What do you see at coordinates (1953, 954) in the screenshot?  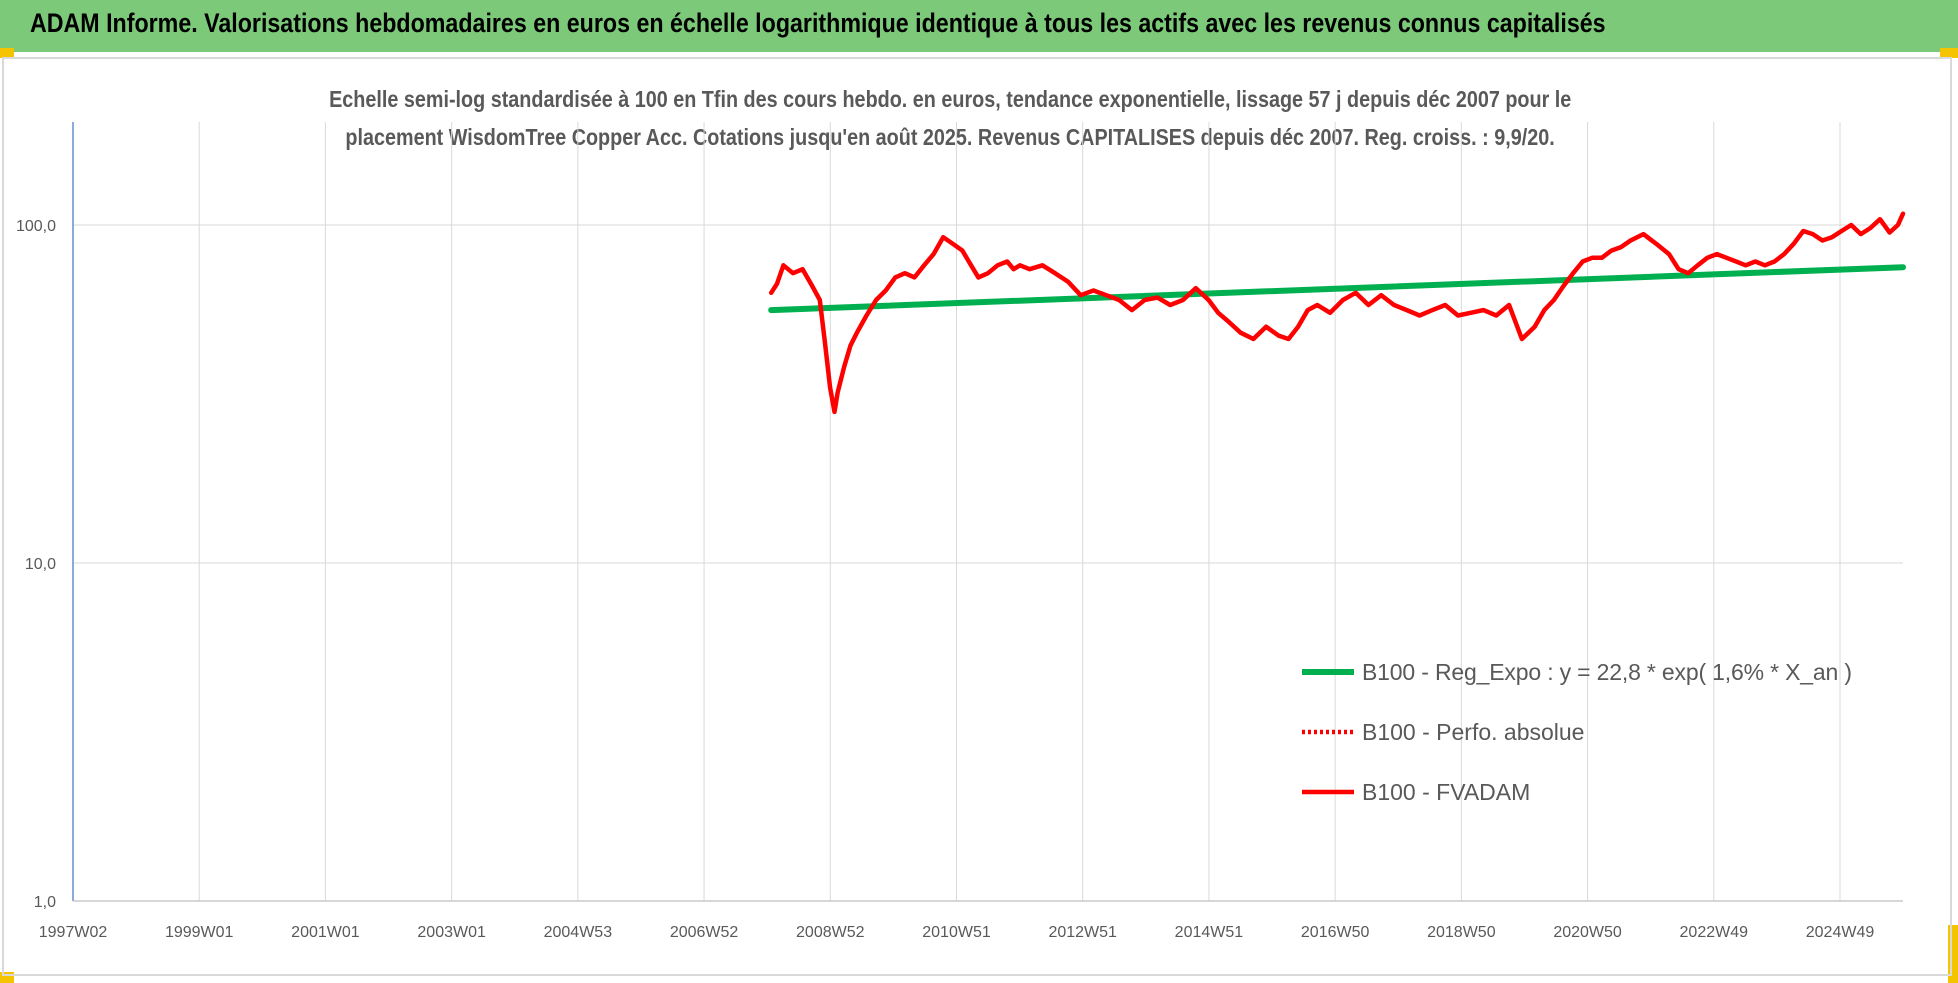 I see `corner-mark-bottom-right` at bounding box center [1953, 954].